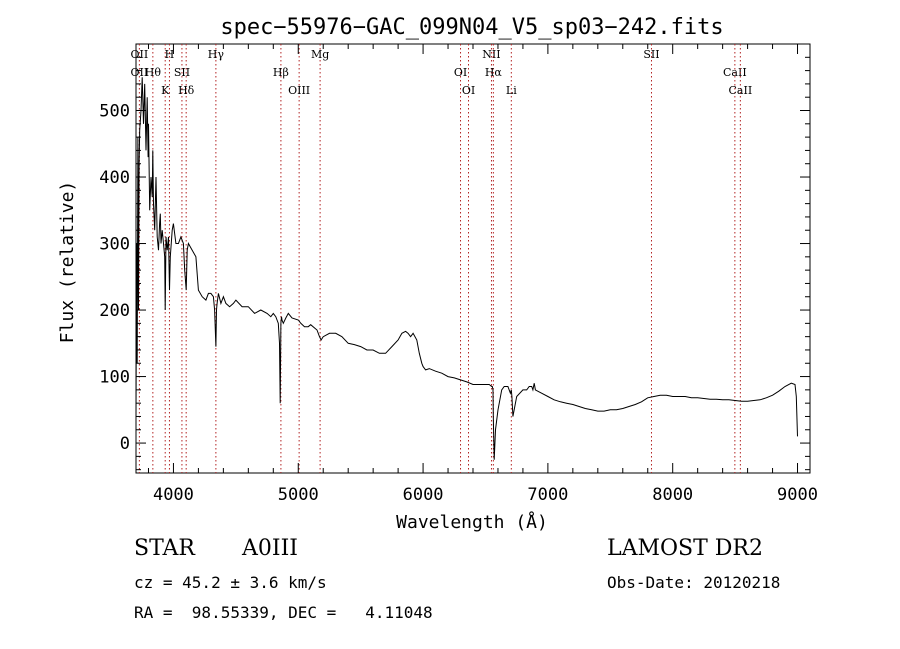 This screenshot has height=649, width=900. What do you see at coordinates (153, 72) in the screenshot?
I see `spectral-line-label: Hθ` at bounding box center [153, 72].